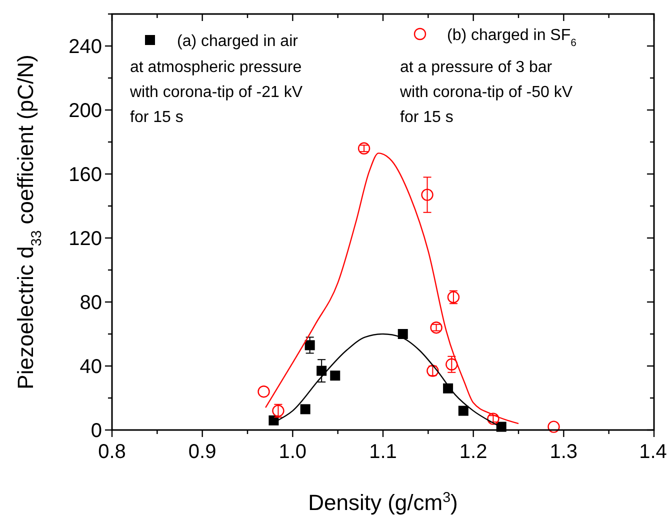  I want to click on y-tick-label: 200, so click(85, 111).